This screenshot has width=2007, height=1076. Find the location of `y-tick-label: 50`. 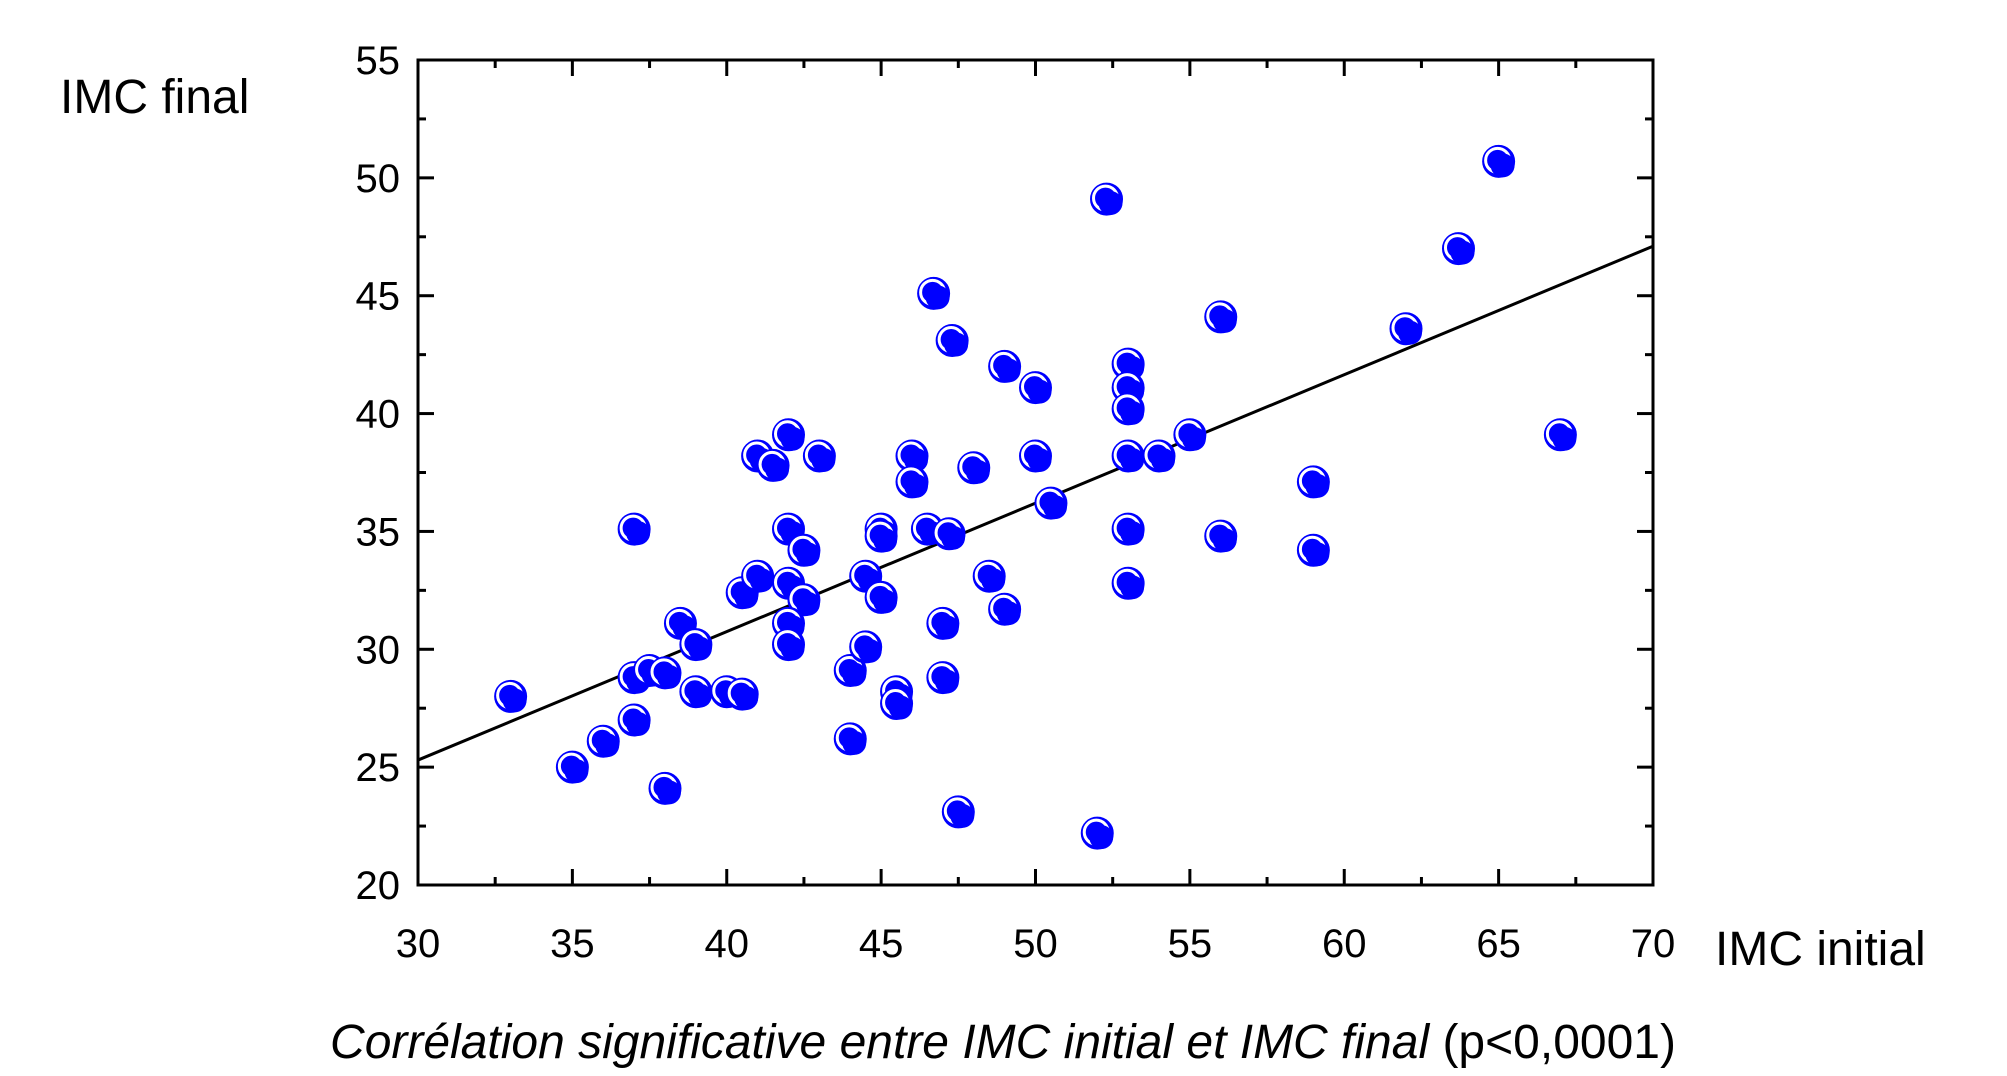

y-tick-label: 50 is located at coordinates (378, 179).